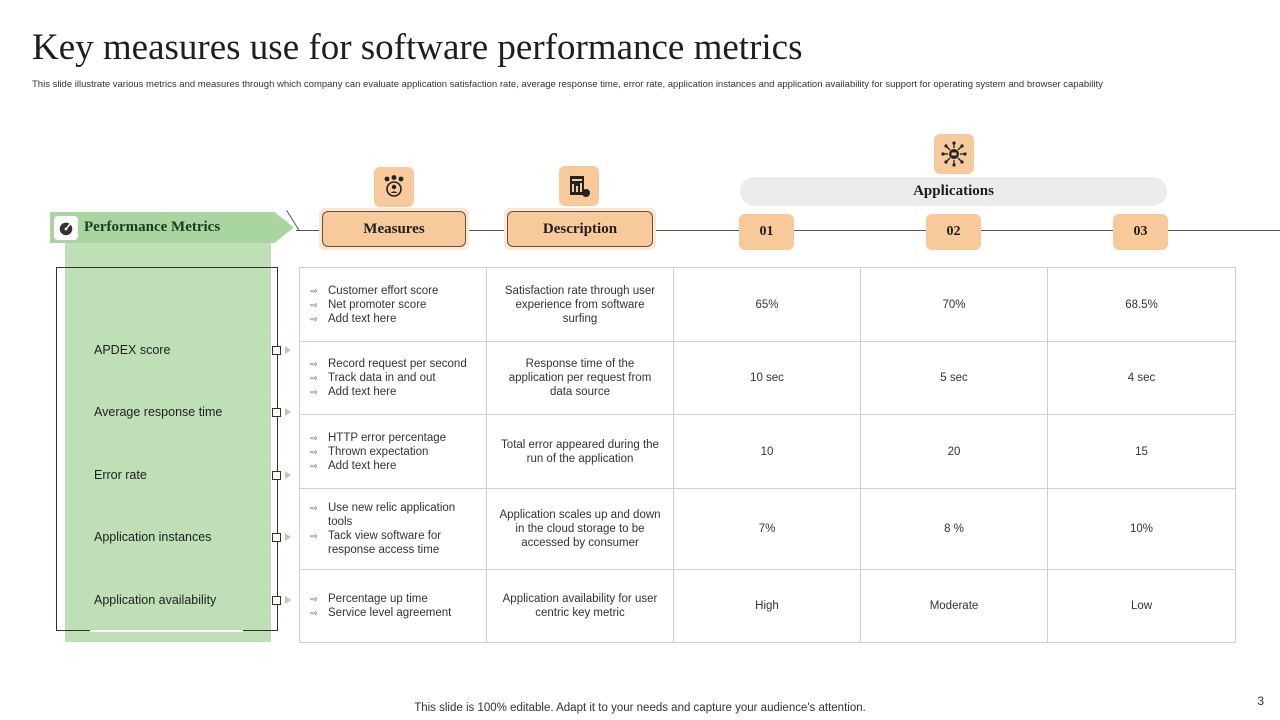  Describe the element at coordinates (1141, 606) in the screenshot. I see `value-cell: Low` at that location.